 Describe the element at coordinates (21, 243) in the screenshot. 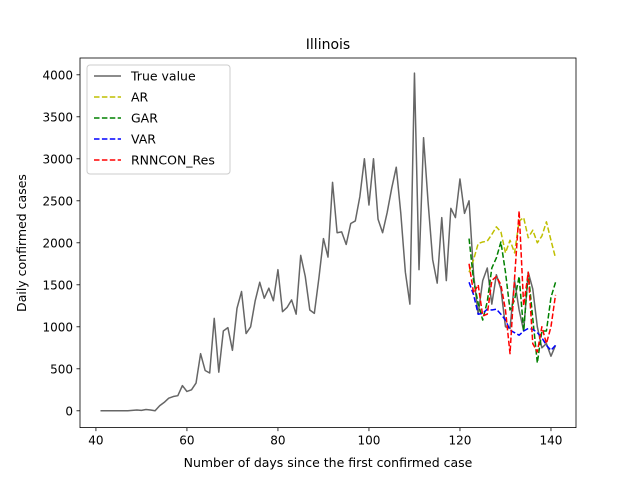

I see `y-axis-label: Daily confirmed cases` at that location.